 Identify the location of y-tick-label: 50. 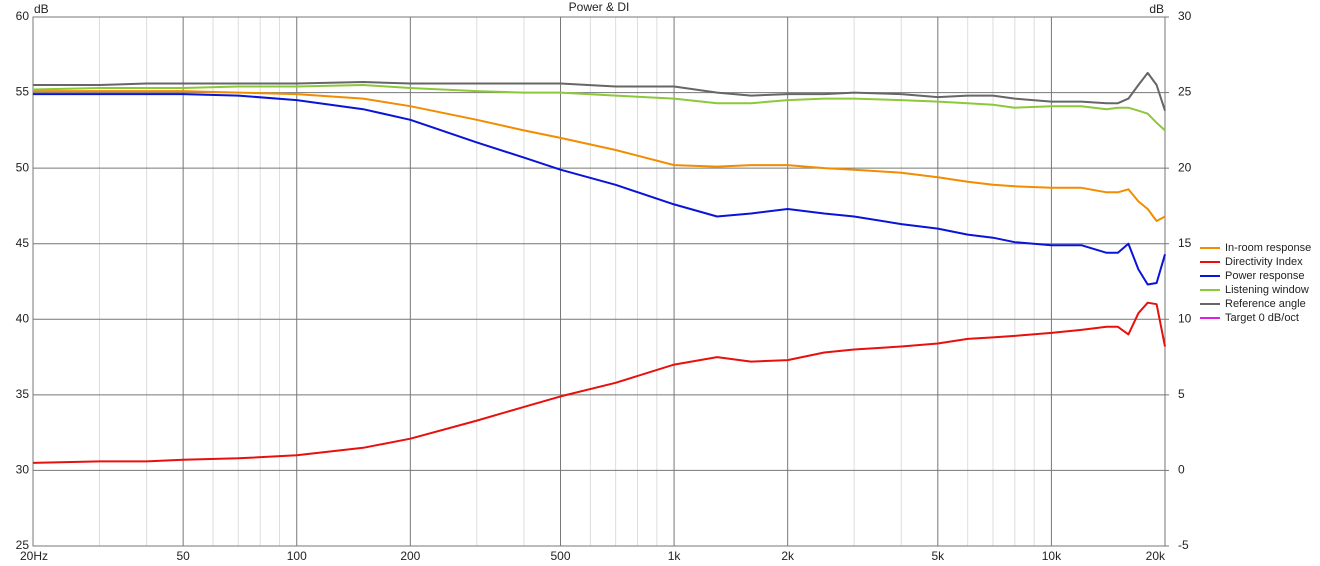
(23, 167).